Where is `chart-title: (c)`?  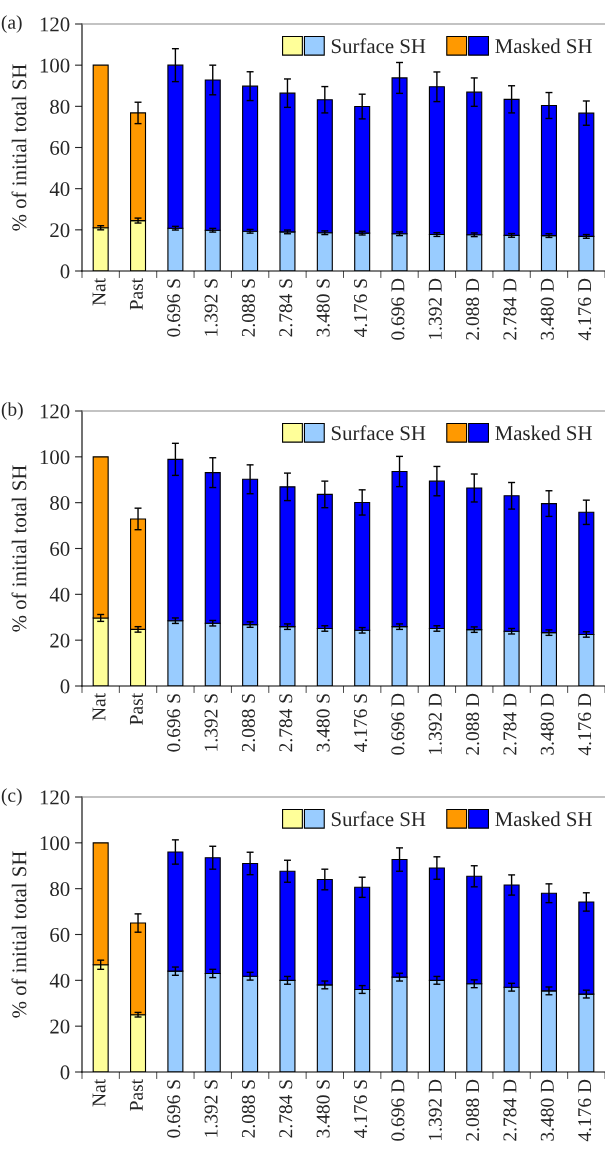 chart-title: (c) is located at coordinates (11, 797).